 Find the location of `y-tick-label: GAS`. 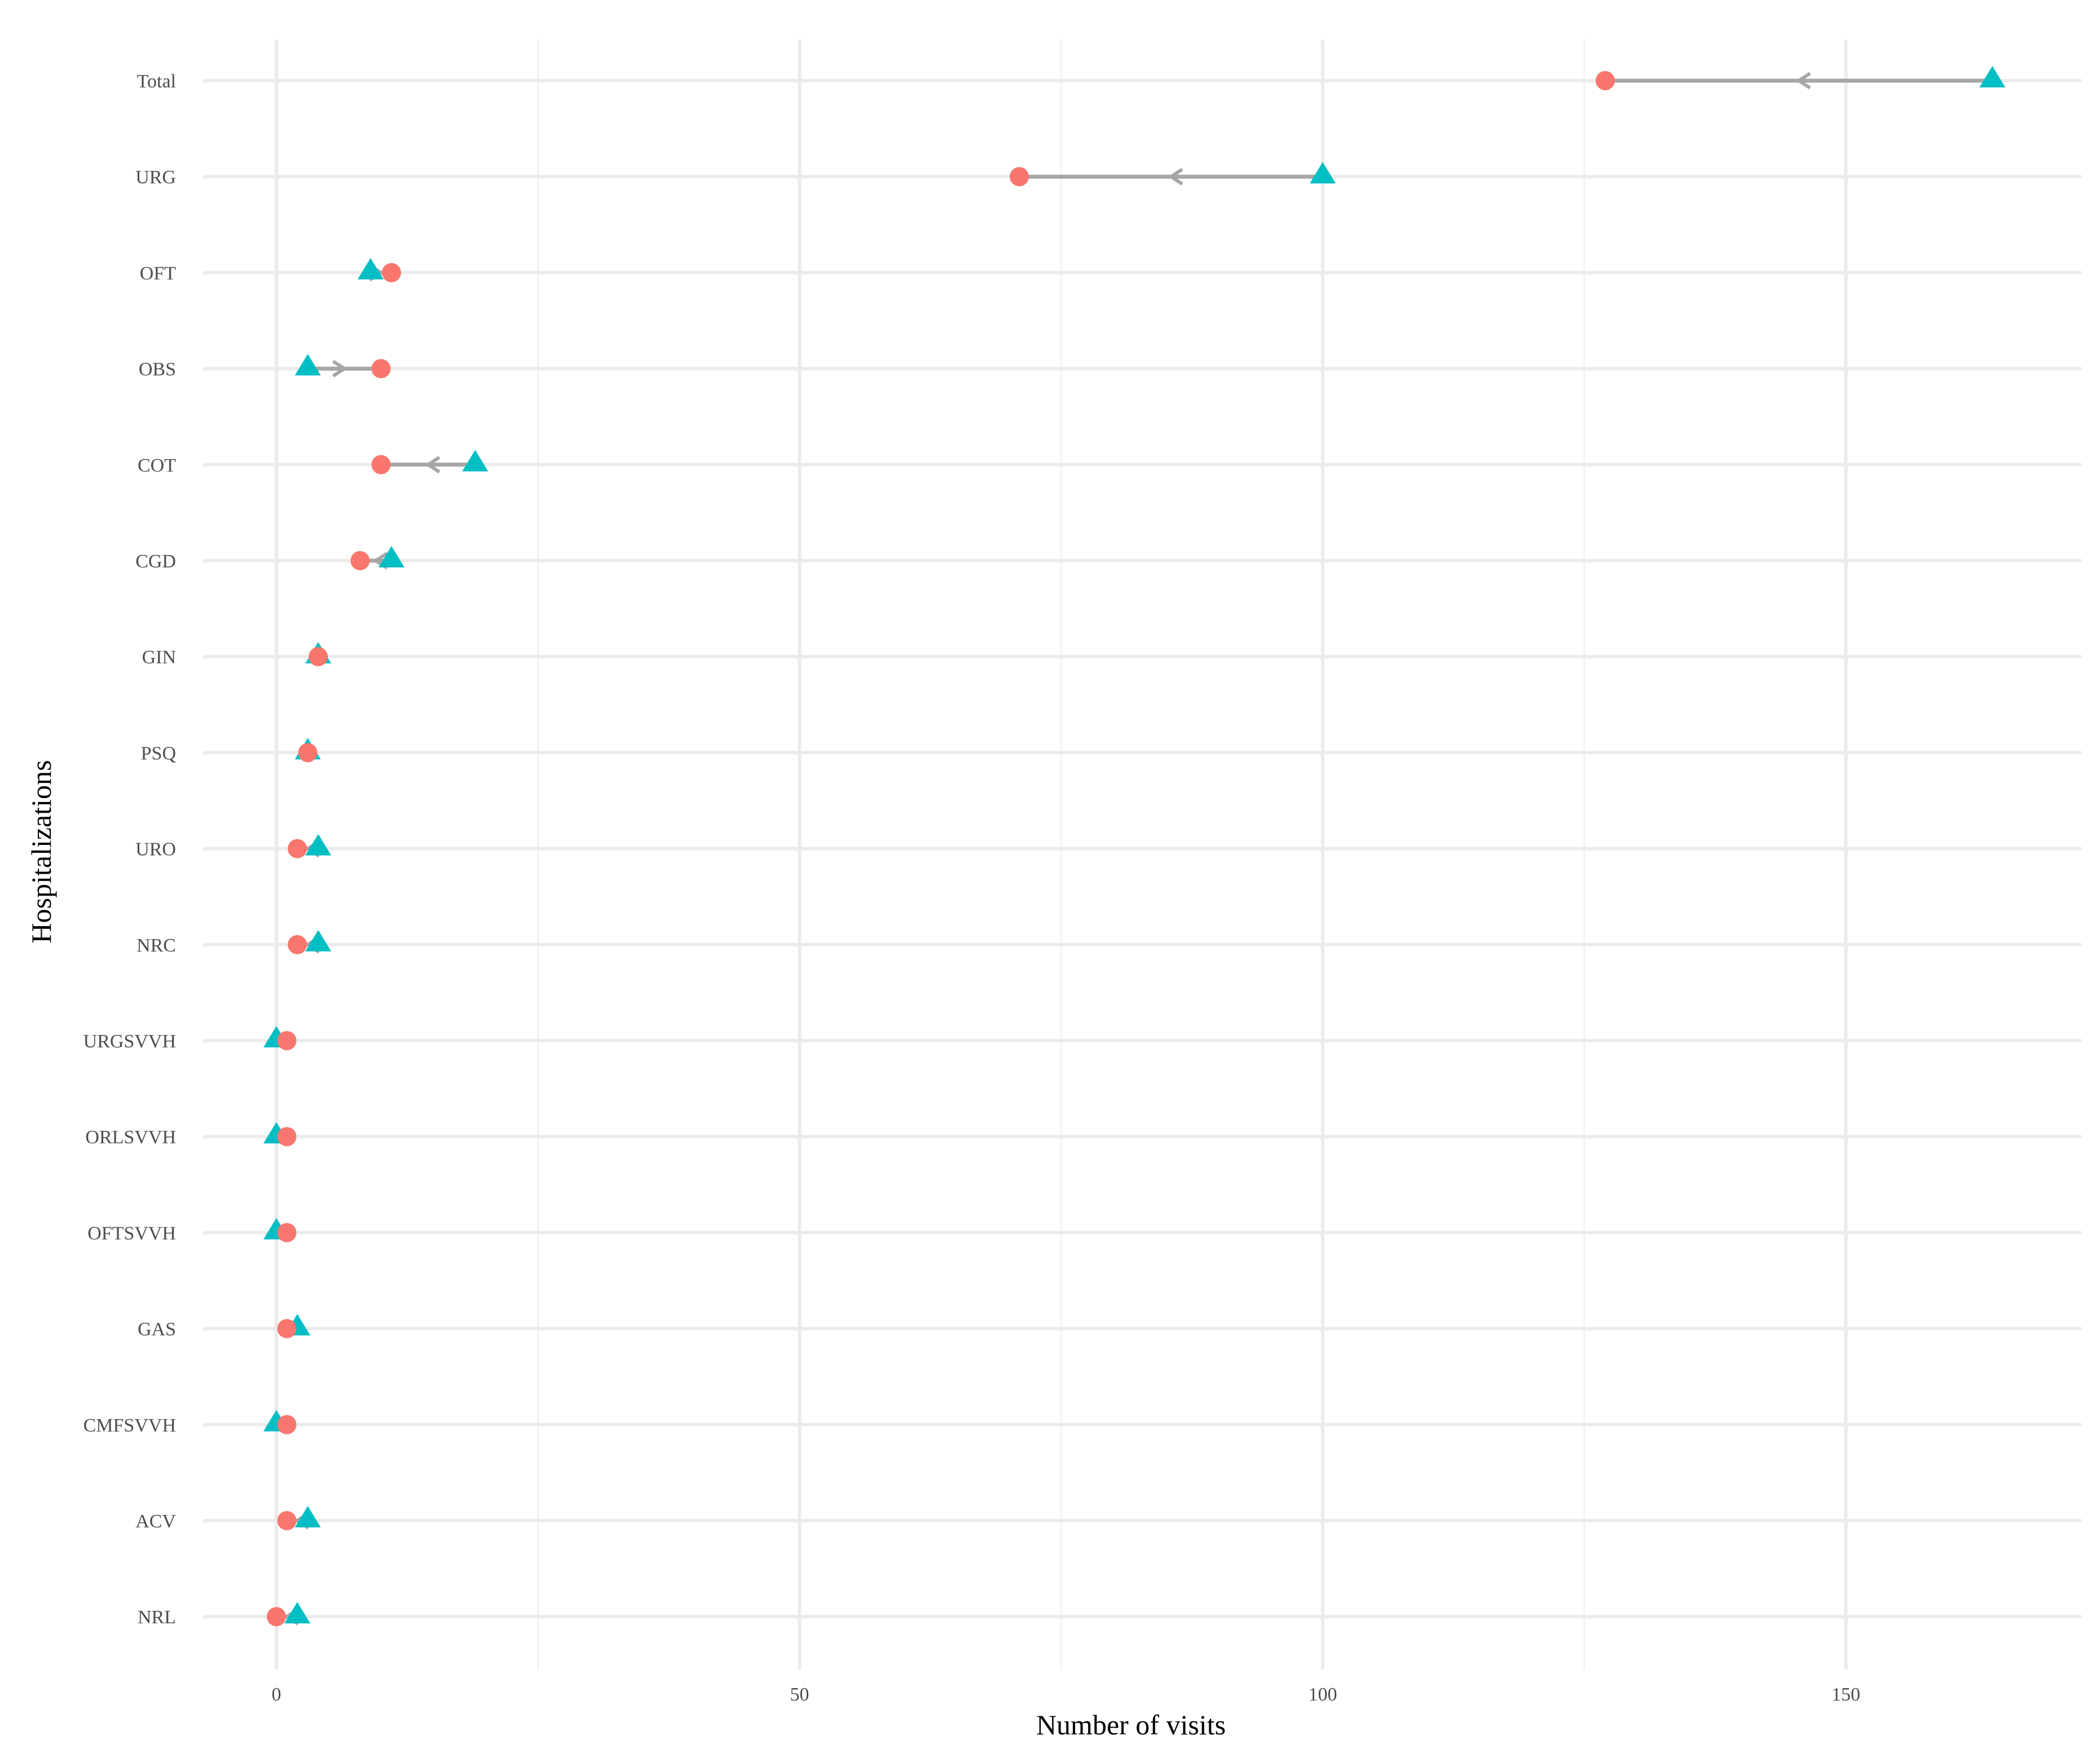

y-tick-label: GAS is located at coordinates (157, 1329).